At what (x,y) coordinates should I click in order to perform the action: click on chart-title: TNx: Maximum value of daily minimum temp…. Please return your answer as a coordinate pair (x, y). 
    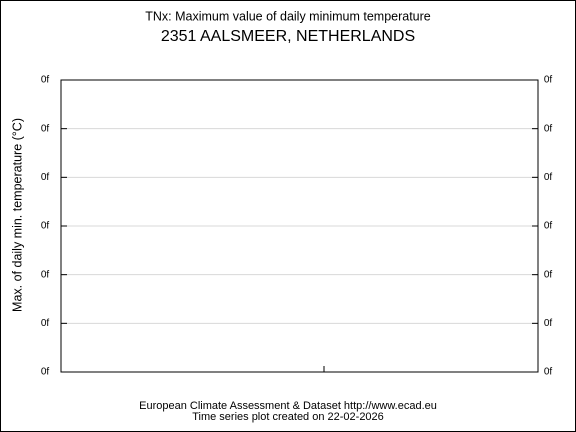
    Looking at the image, I should click on (288, 16).